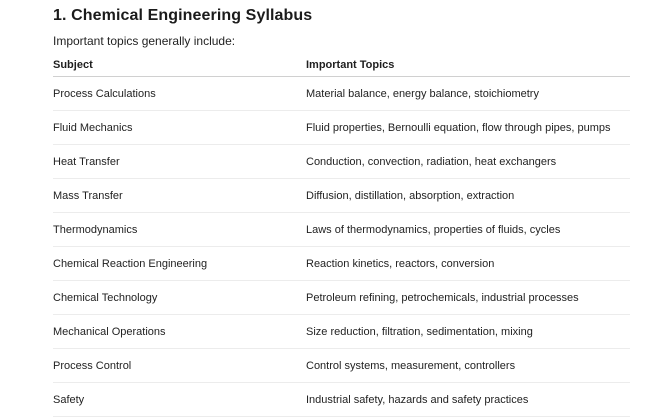 Image resolution: width=646 pixels, height=418 pixels. I want to click on subject-cell: Mass Transfer, so click(179, 195).